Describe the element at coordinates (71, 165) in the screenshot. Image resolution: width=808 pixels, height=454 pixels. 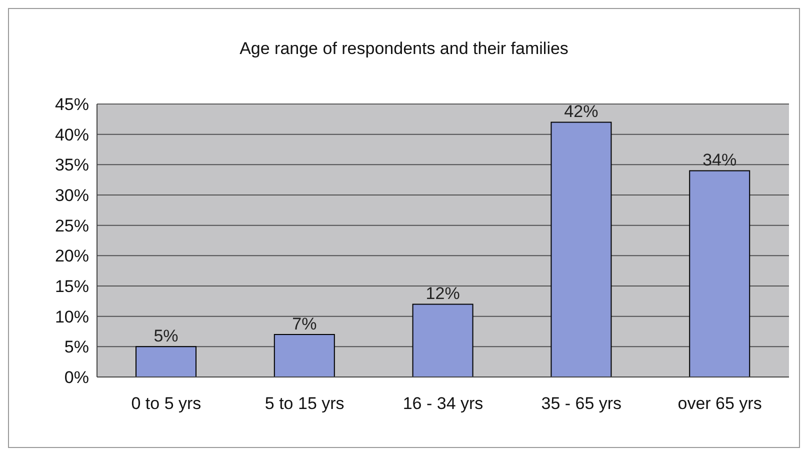
I see `y-tick-label: 35%` at that location.